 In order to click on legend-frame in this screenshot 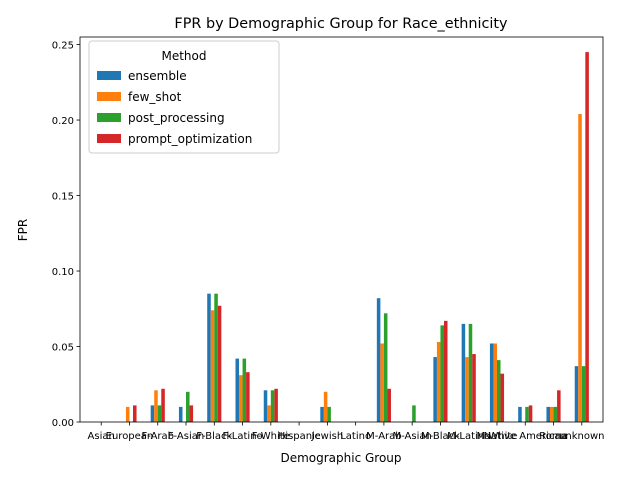, I will do `click(184, 97)`.